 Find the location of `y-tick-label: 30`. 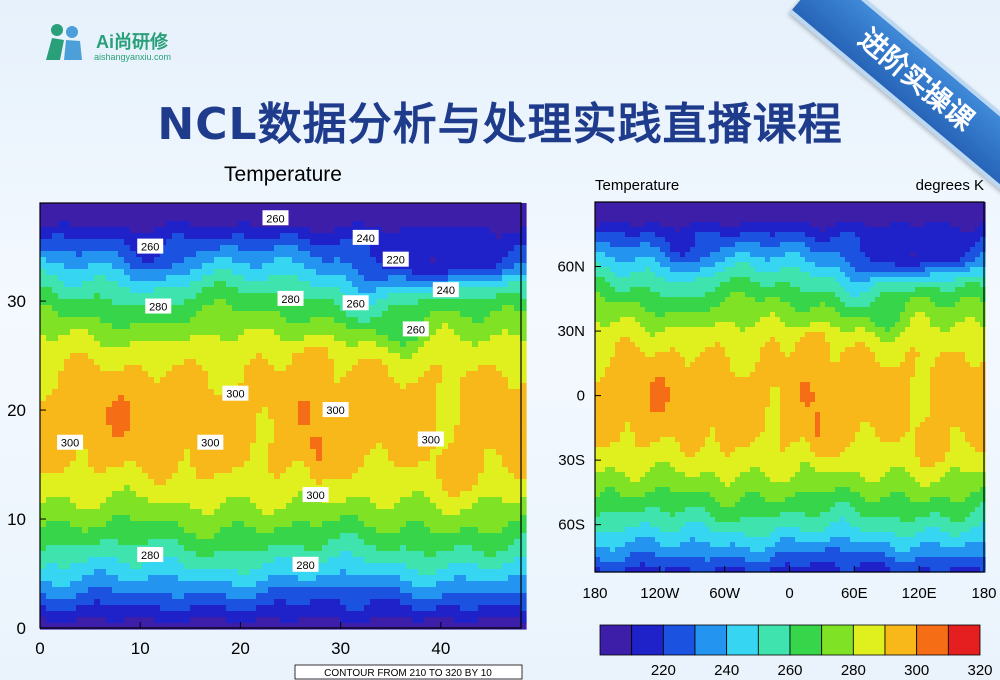

y-tick-label: 30 is located at coordinates (16, 301).